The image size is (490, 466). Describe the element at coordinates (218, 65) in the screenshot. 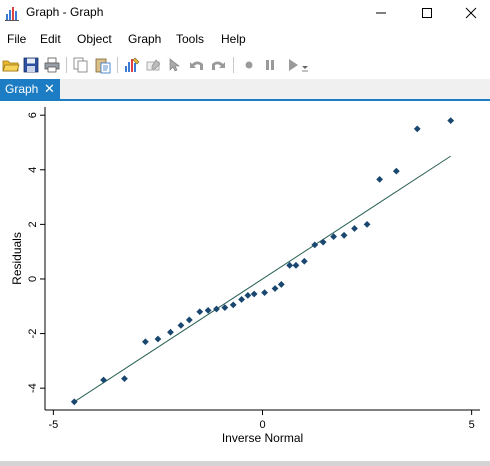

I see `redo-icon` at that location.